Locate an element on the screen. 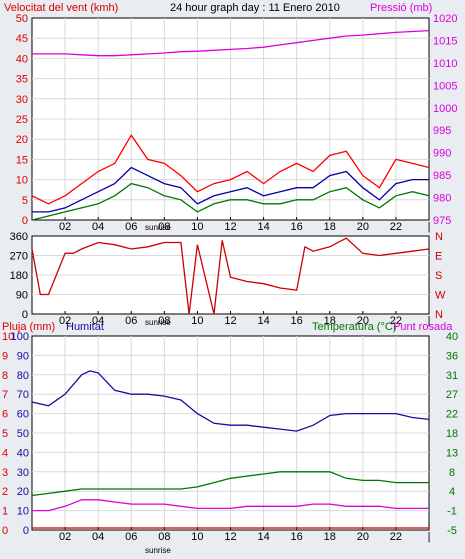 This screenshot has width=465, height=559. direction-compass-label: E is located at coordinates (438, 257).